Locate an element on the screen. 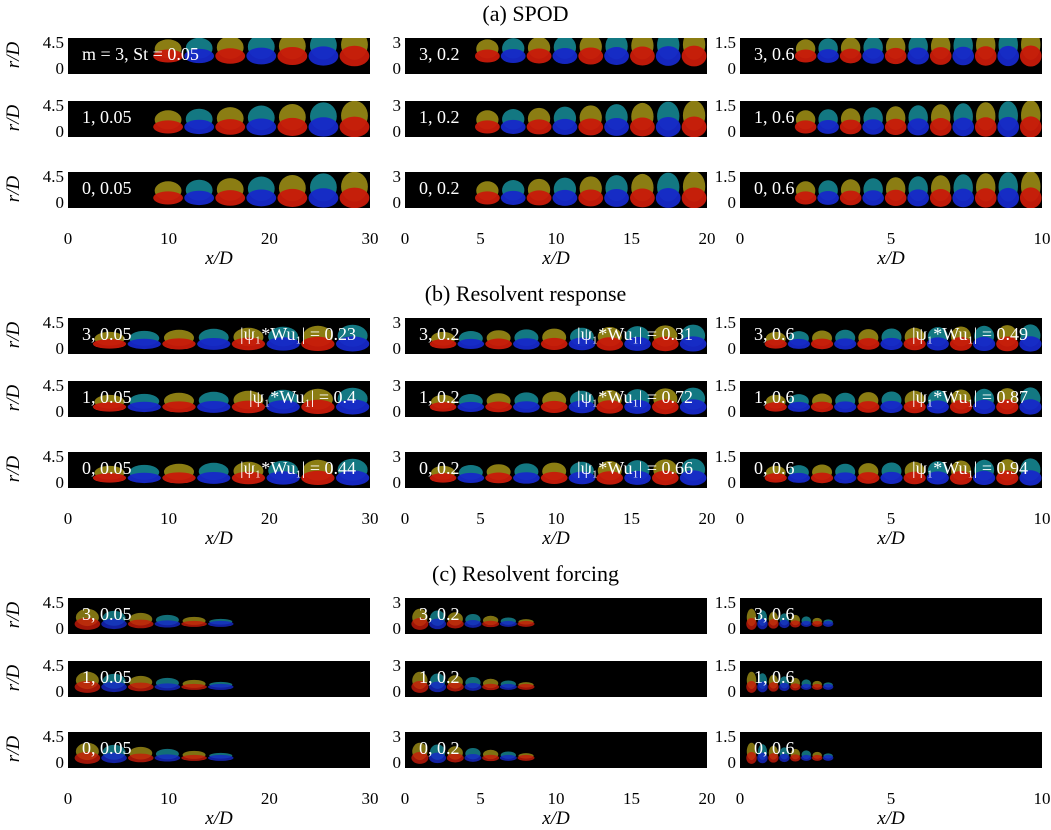  panel-label: 0, 0.05 is located at coordinates (107, 468).